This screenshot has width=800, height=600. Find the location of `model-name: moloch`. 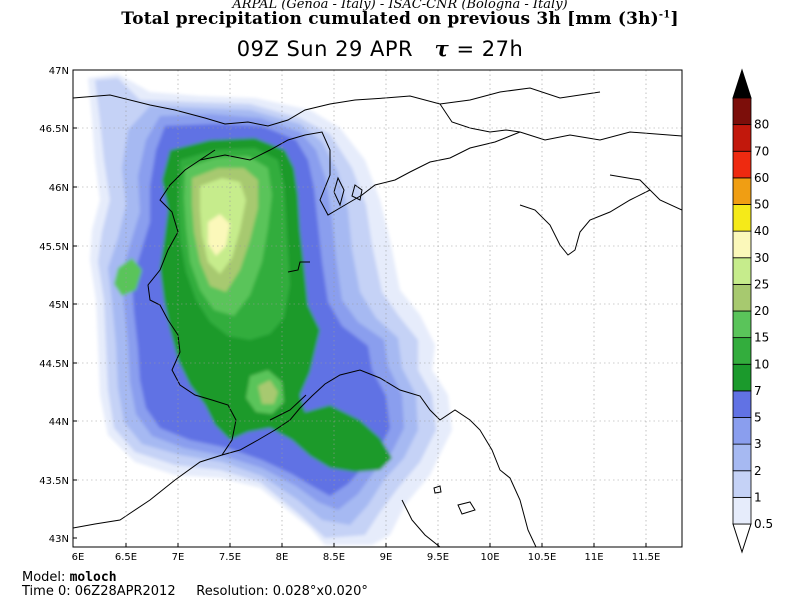

model-name: moloch is located at coordinates (93, 577).